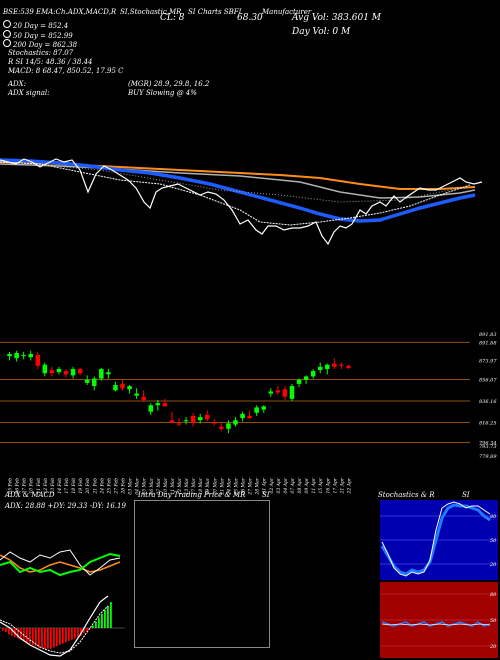  Describe the element at coordinates (81, 486) in the screenshot. I see `date-tick-label: 19 Feb` at that location.